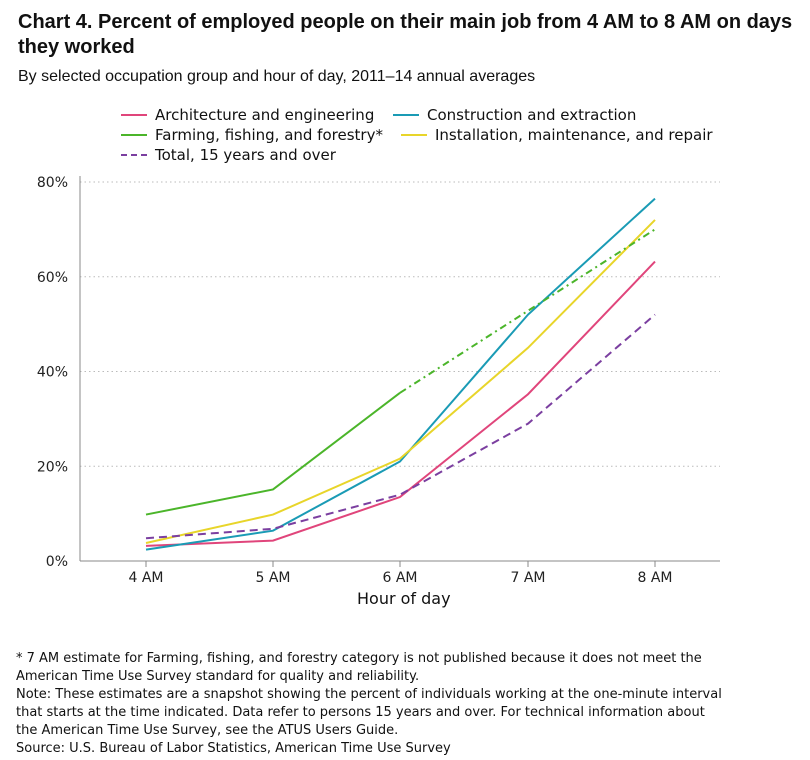  Describe the element at coordinates (399, 578) in the screenshot. I see `x-tick-label: 6 AM` at that location.